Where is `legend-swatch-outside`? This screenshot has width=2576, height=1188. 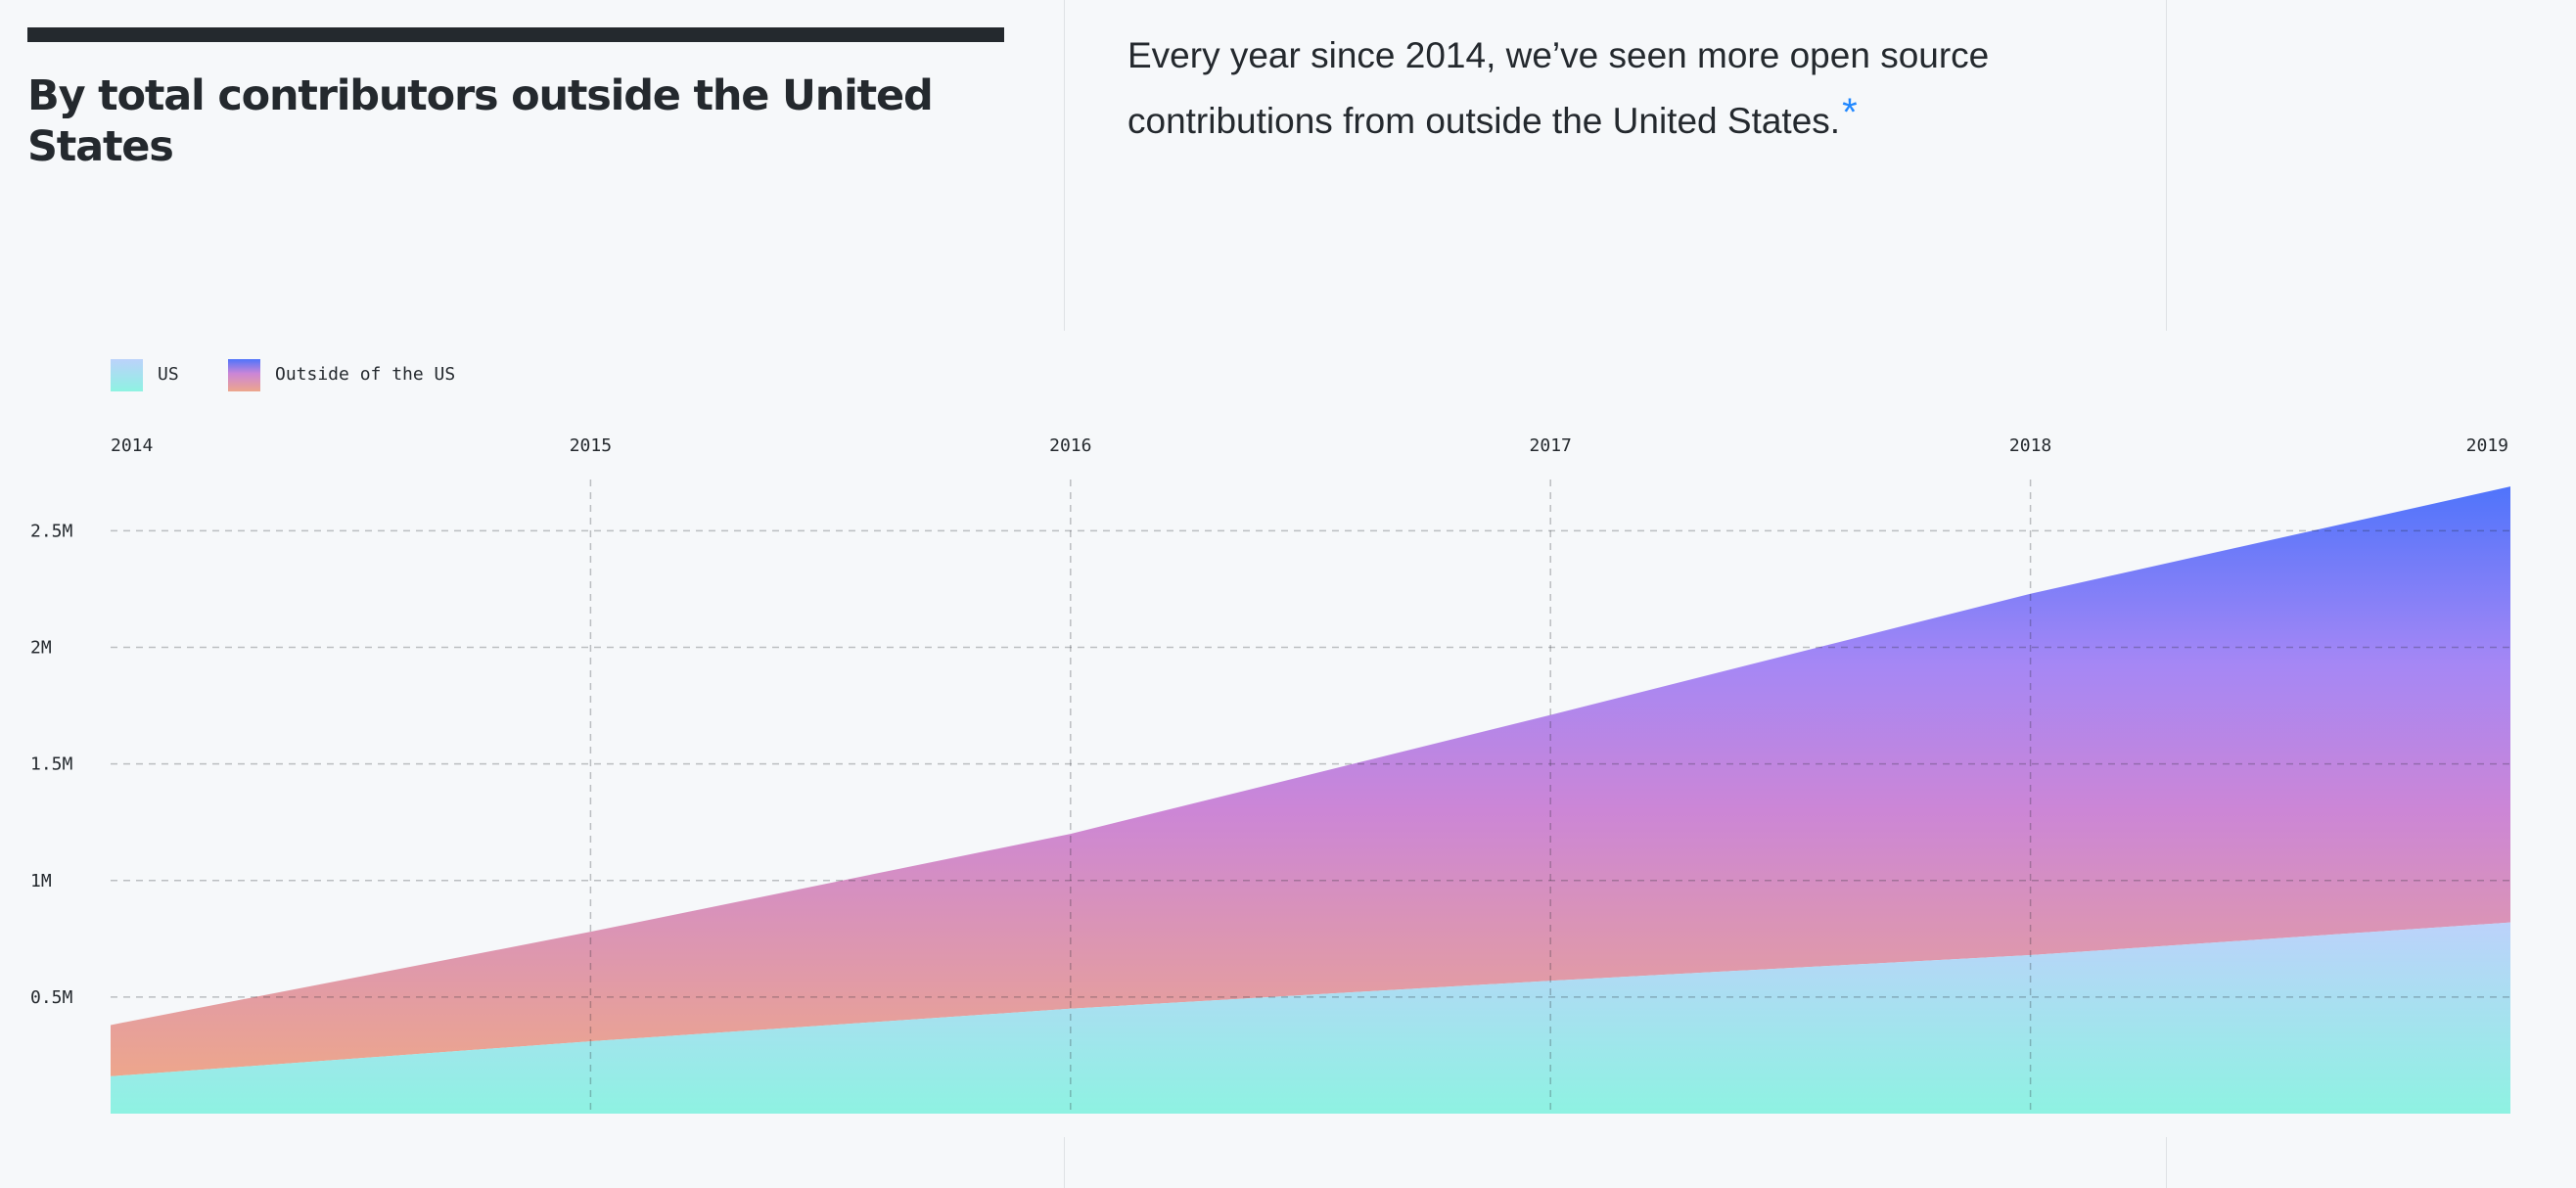
legend-swatch-outside is located at coordinates (244, 375).